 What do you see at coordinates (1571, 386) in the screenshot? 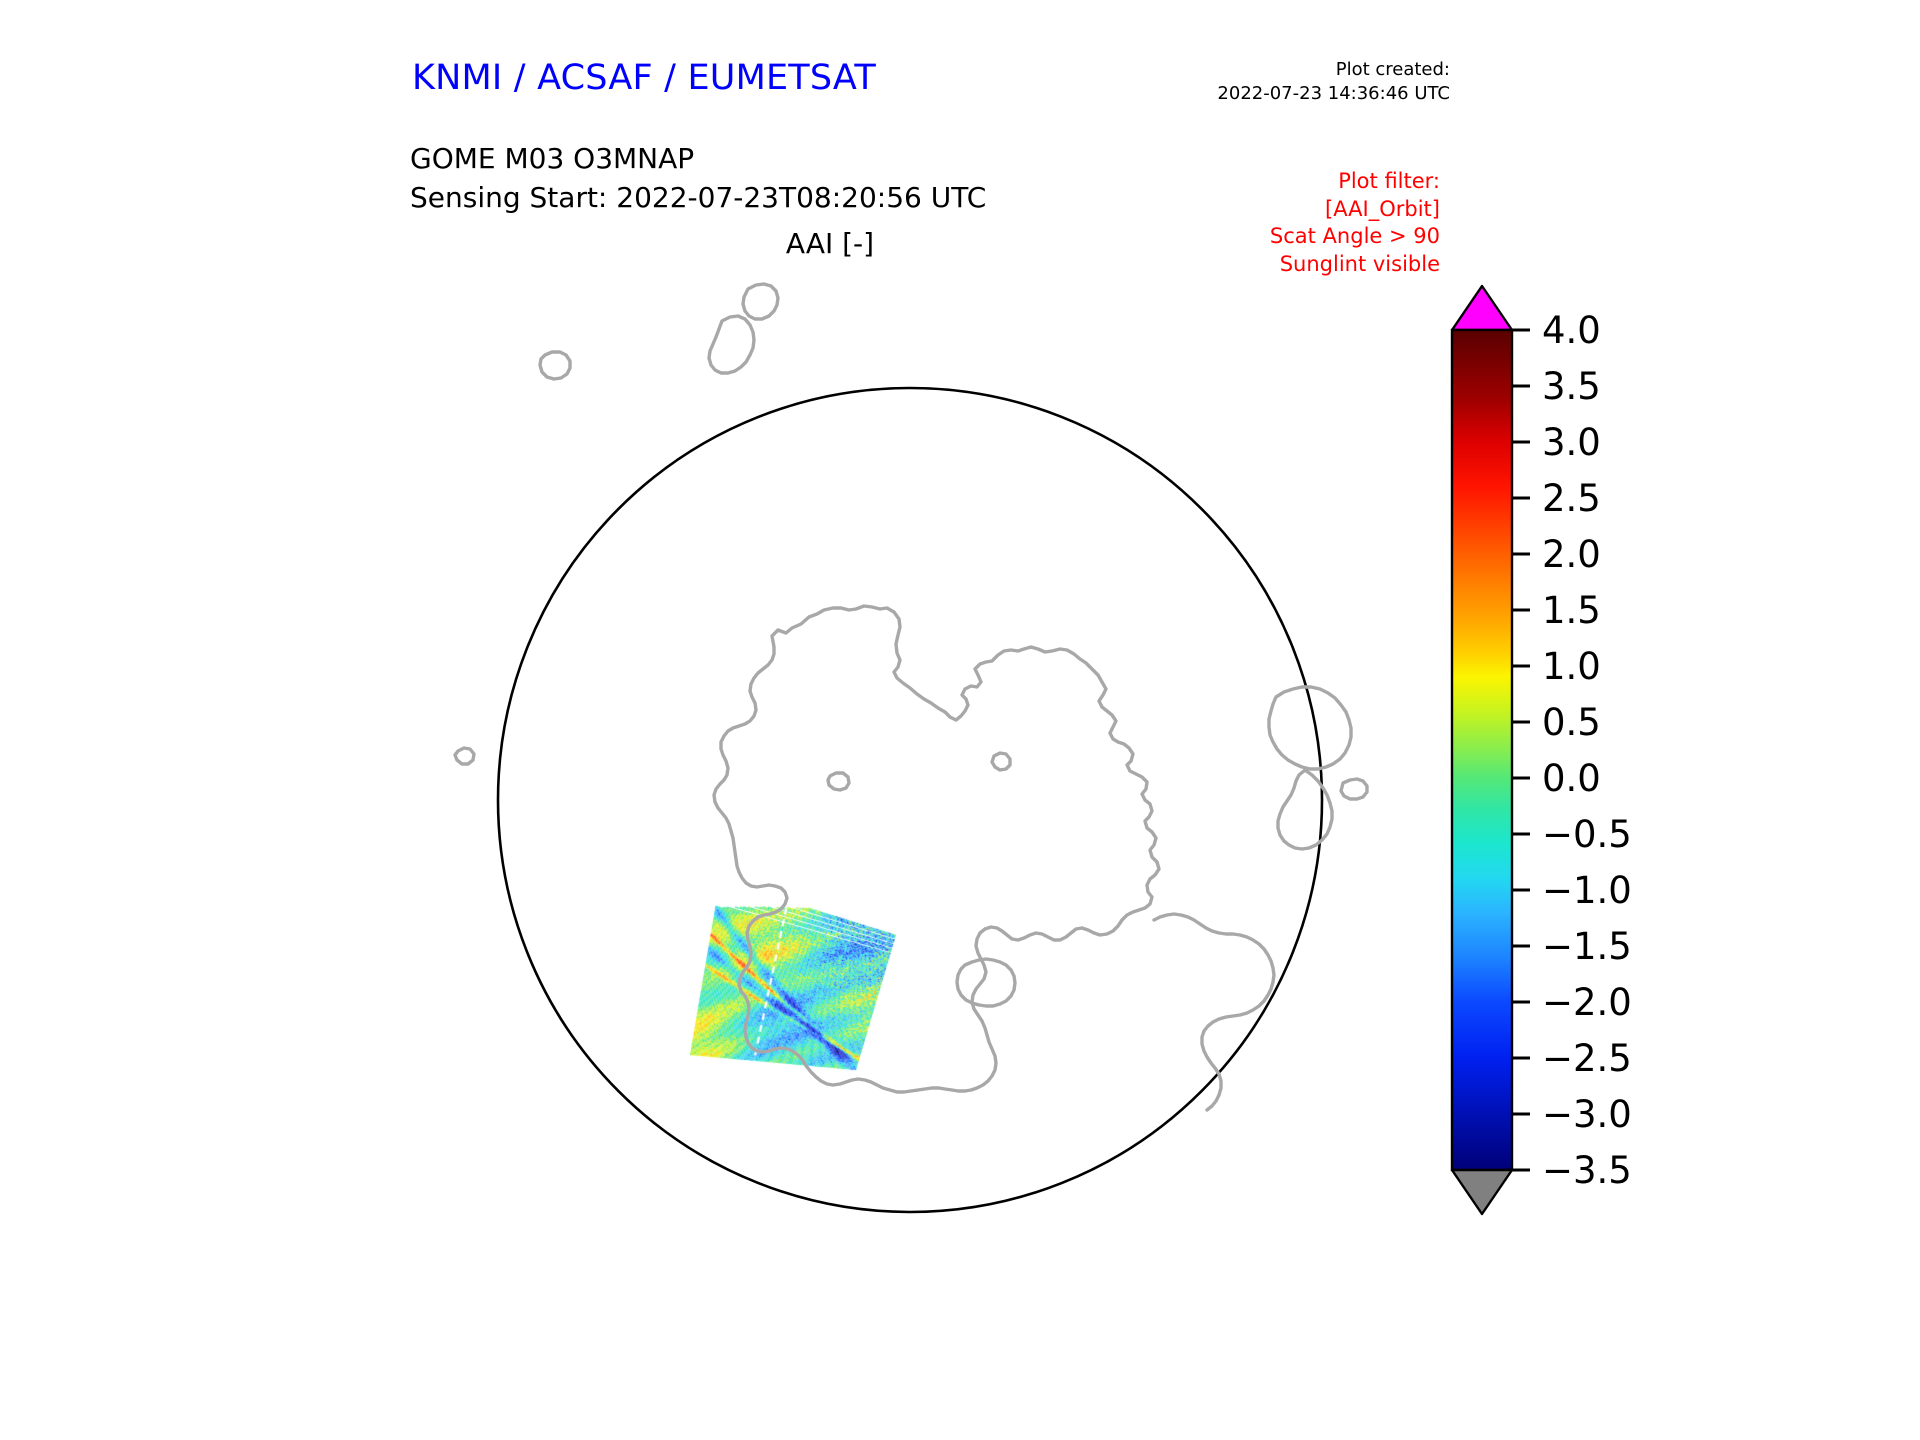
I see `colorbar-tick-label: 3.5` at bounding box center [1571, 386].